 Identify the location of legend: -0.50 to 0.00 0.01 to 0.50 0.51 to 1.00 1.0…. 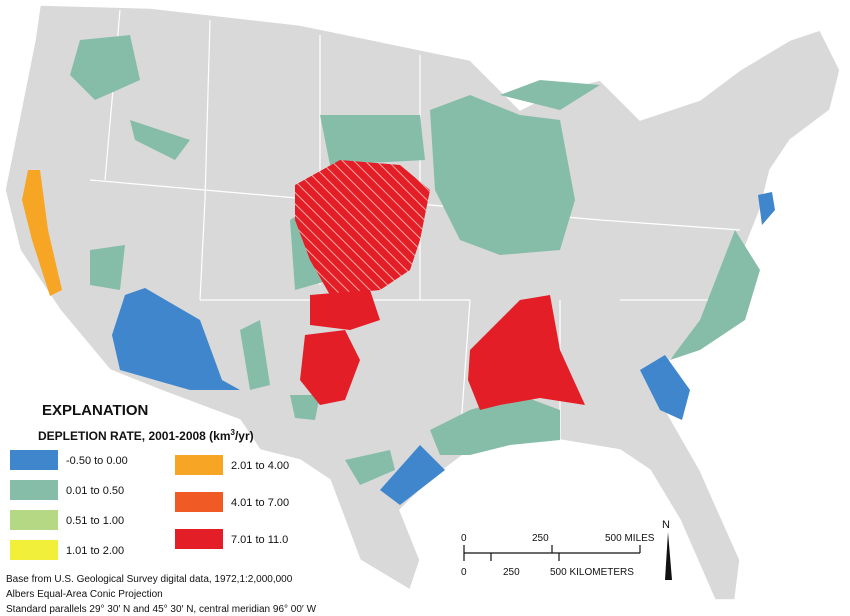
(149, 505).